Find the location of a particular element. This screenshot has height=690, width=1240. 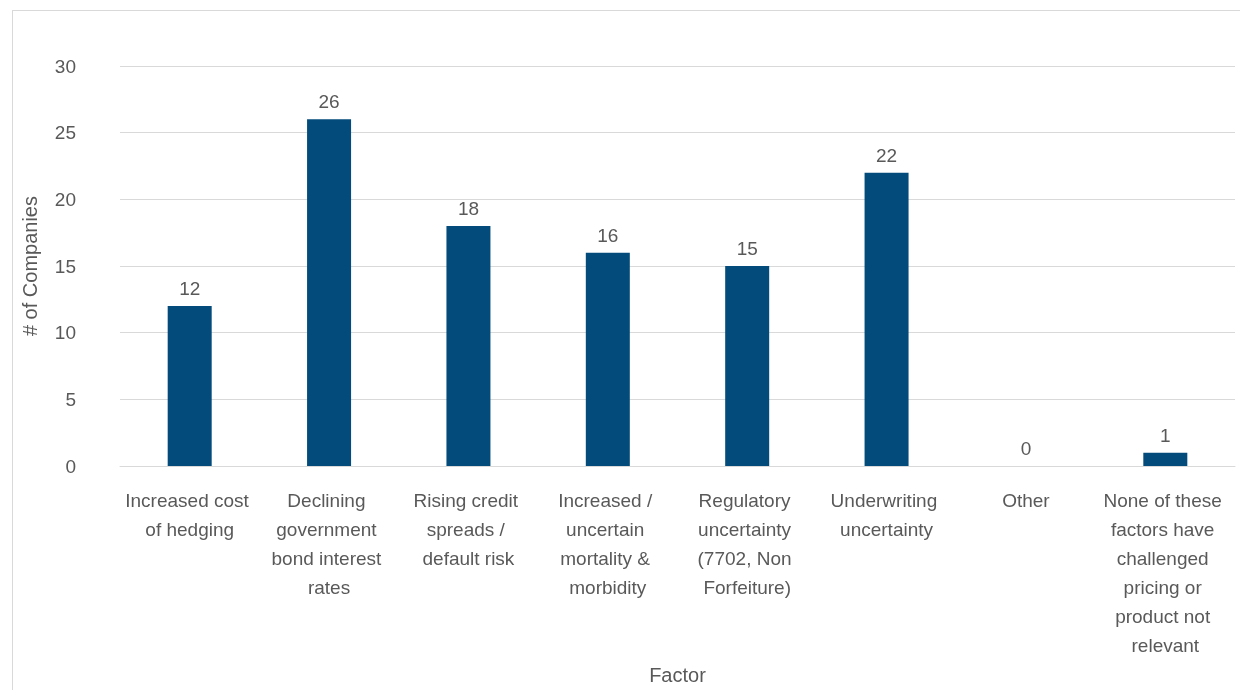

data-label: 16 is located at coordinates (608, 235).